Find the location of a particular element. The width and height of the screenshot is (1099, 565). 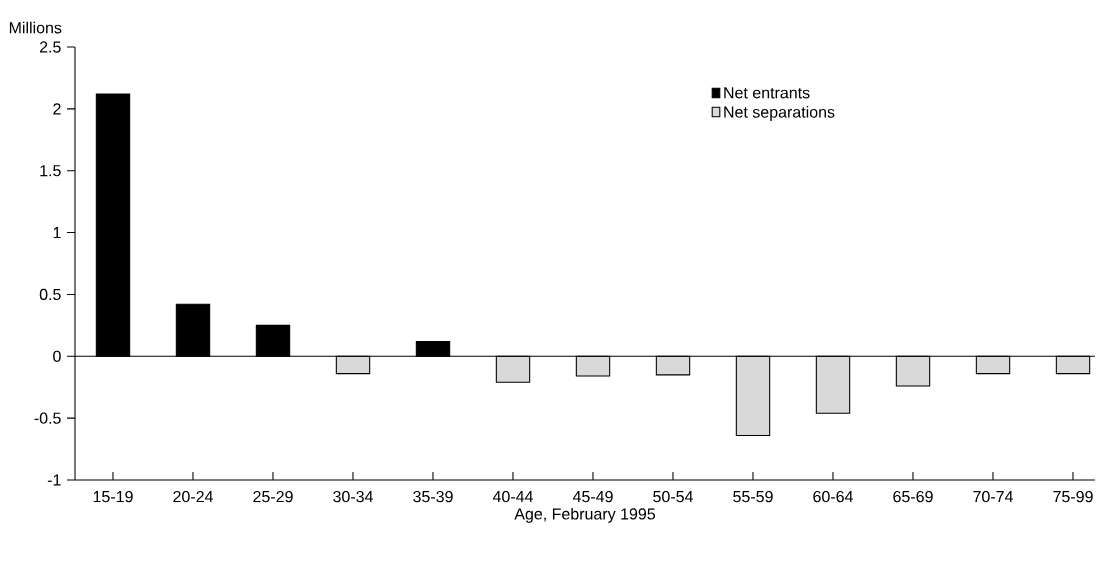

y-tick-label: -0.5 is located at coordinates (47, 418).